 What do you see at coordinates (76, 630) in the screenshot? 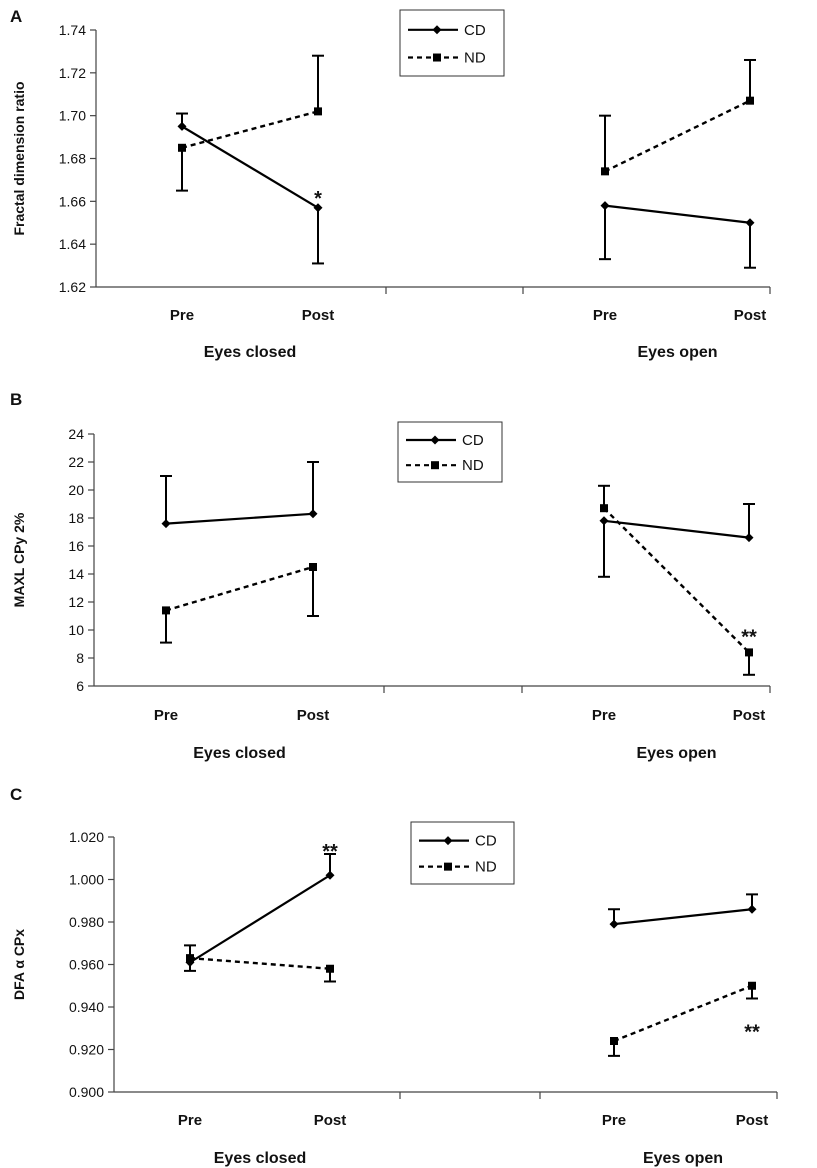
I see `y-tick-label: 10` at bounding box center [76, 630].